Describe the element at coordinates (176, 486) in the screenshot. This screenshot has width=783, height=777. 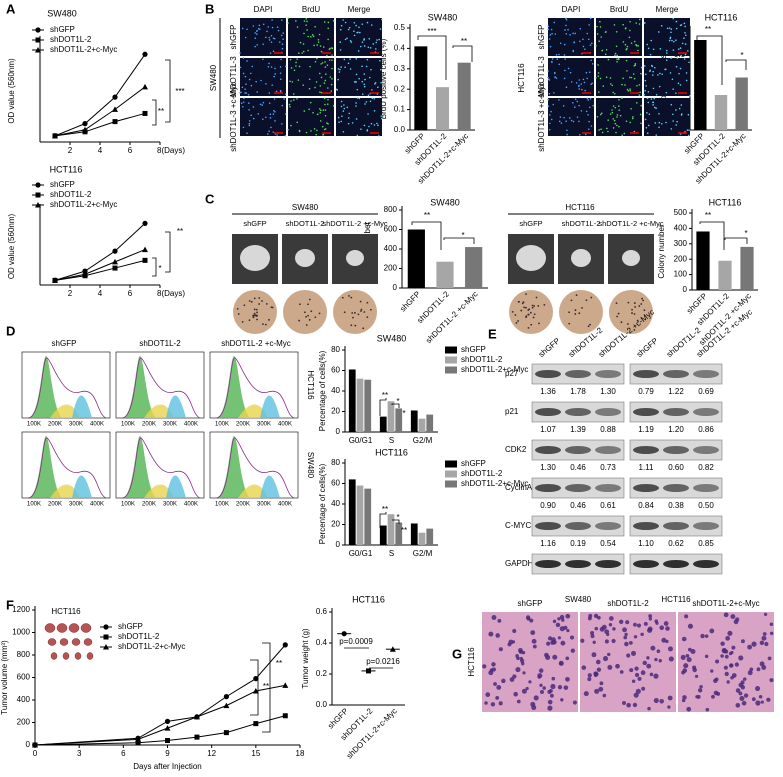
I see `g2-peak` at that location.